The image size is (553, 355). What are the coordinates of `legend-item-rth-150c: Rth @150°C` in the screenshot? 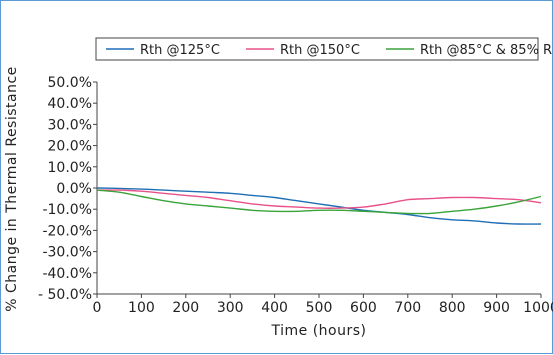 It's located at (303, 50).